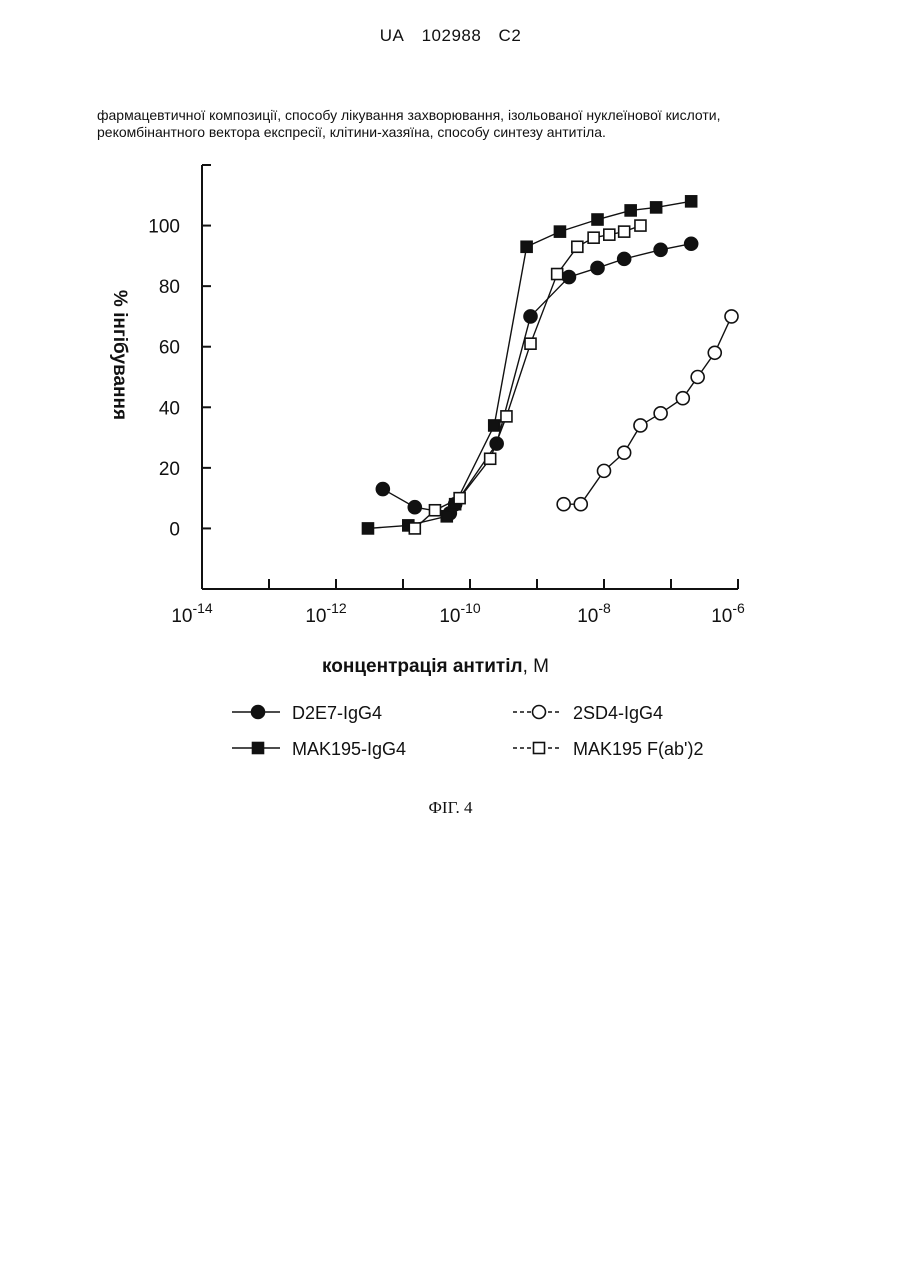 This screenshot has height=1273, width=901. I want to click on x-tick-label: 10⁻¹⁴, so click(192, 613).